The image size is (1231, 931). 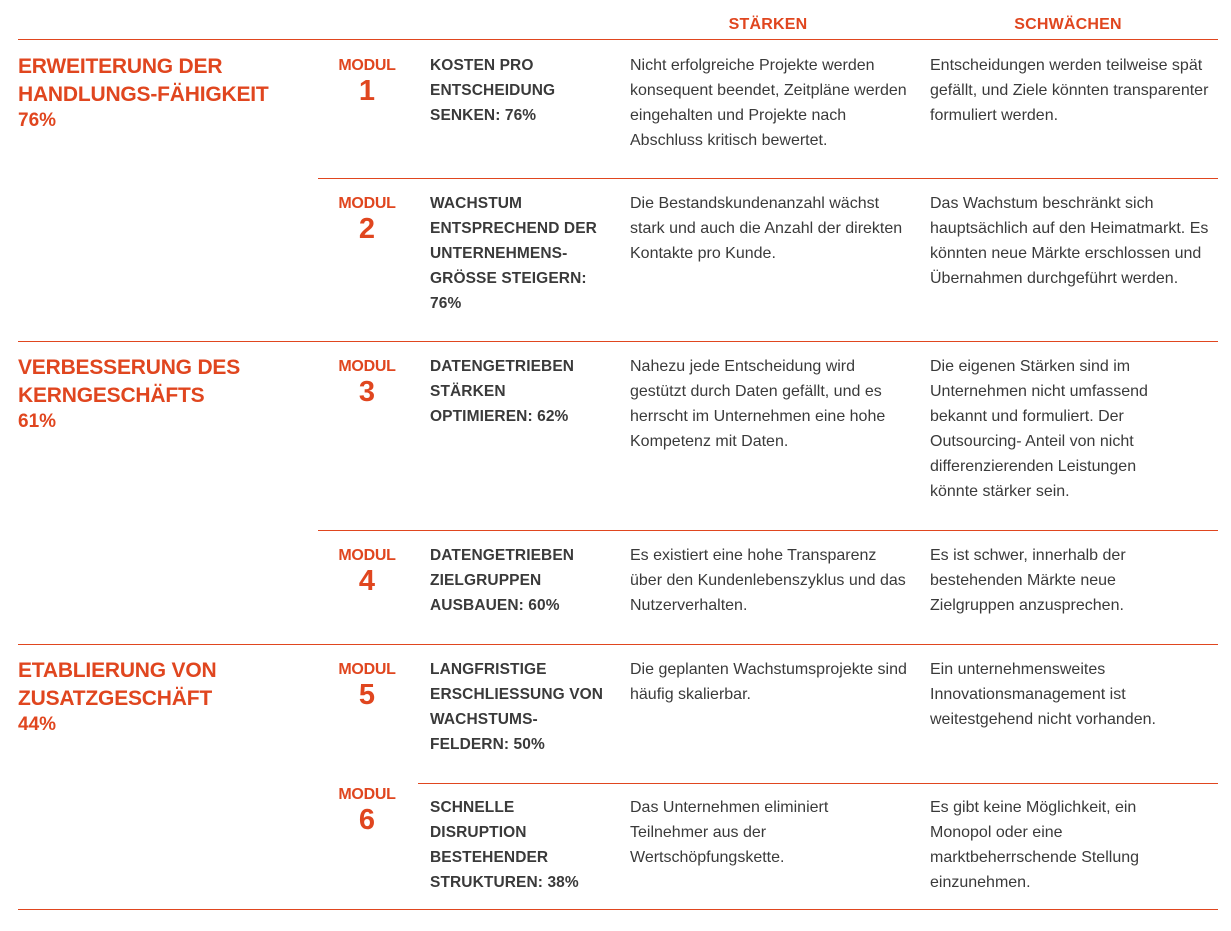 What do you see at coordinates (37, 724) in the screenshot?
I see `section-percent: 44%` at bounding box center [37, 724].